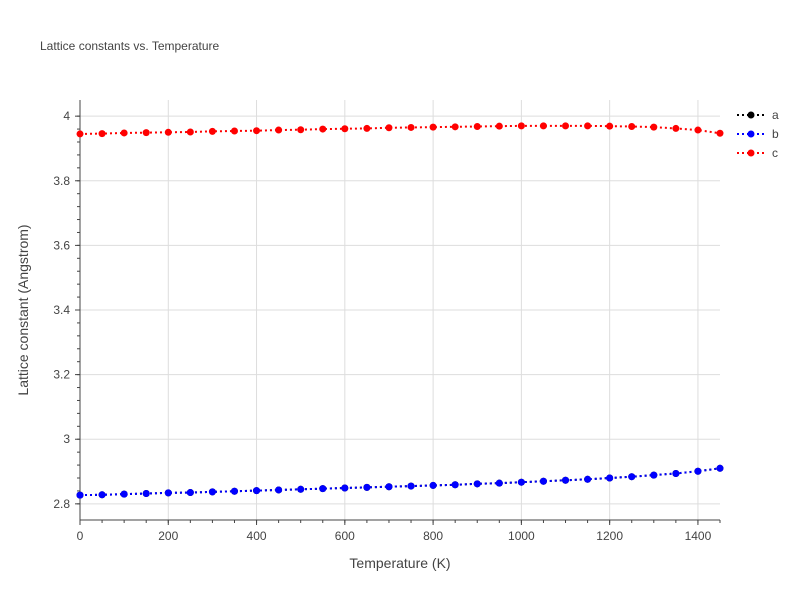  What do you see at coordinates (399, 563) in the screenshot?
I see `x-axis-label: Temperature (K)` at bounding box center [399, 563].